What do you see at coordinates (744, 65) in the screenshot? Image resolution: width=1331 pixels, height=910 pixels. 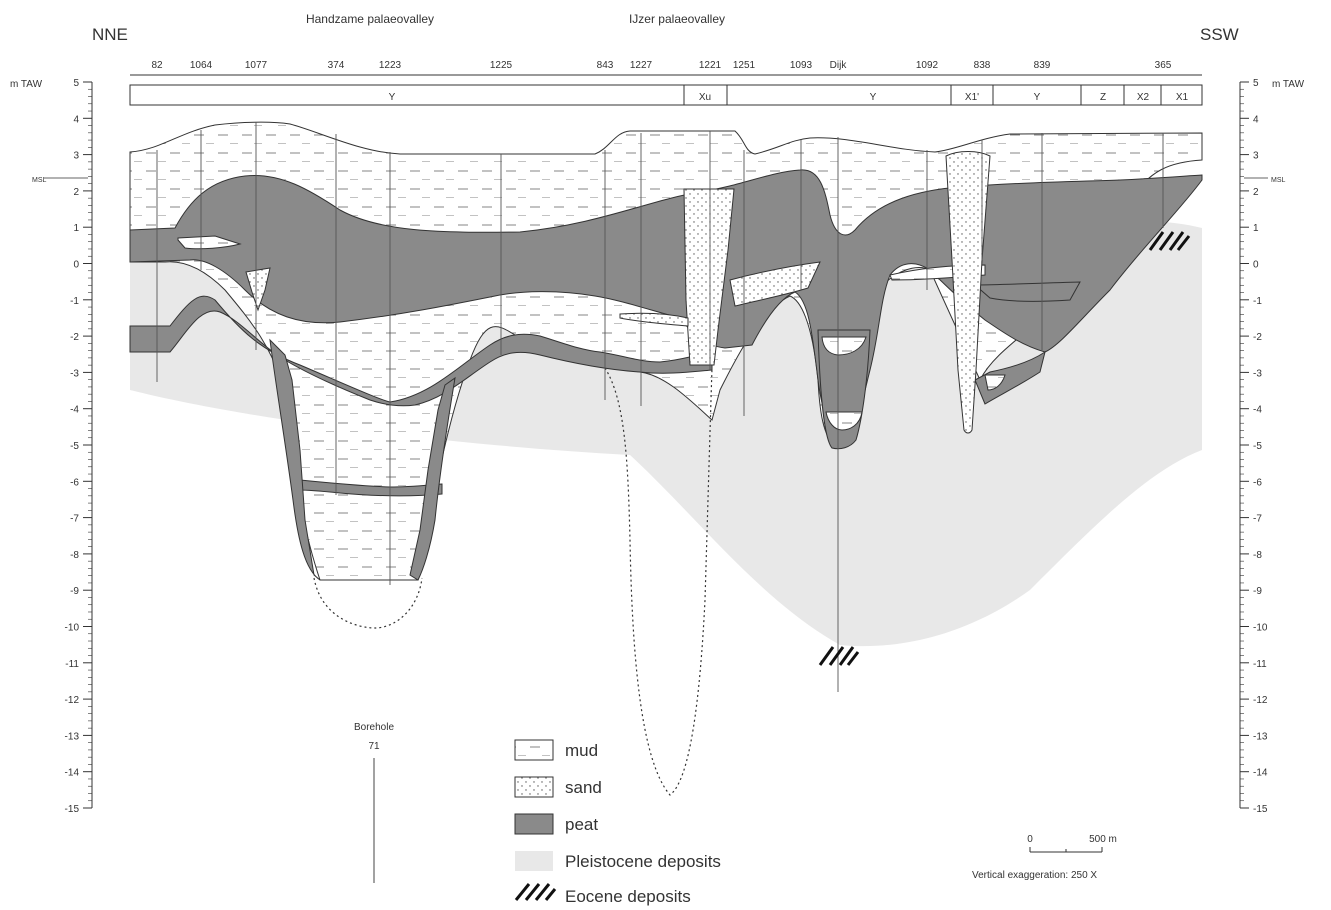 I see `borehole-1251: 1251` at bounding box center [744, 65].